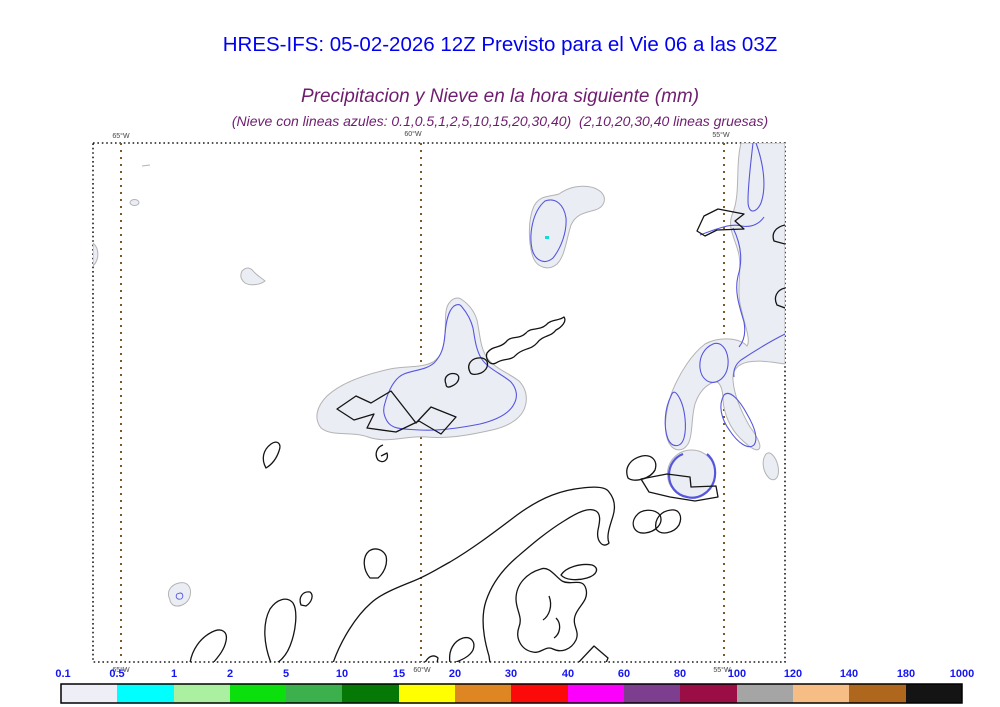 The width and height of the screenshot is (1000, 707). What do you see at coordinates (680, 674) in the screenshot?
I see `colorbar-label: 80` at bounding box center [680, 674].